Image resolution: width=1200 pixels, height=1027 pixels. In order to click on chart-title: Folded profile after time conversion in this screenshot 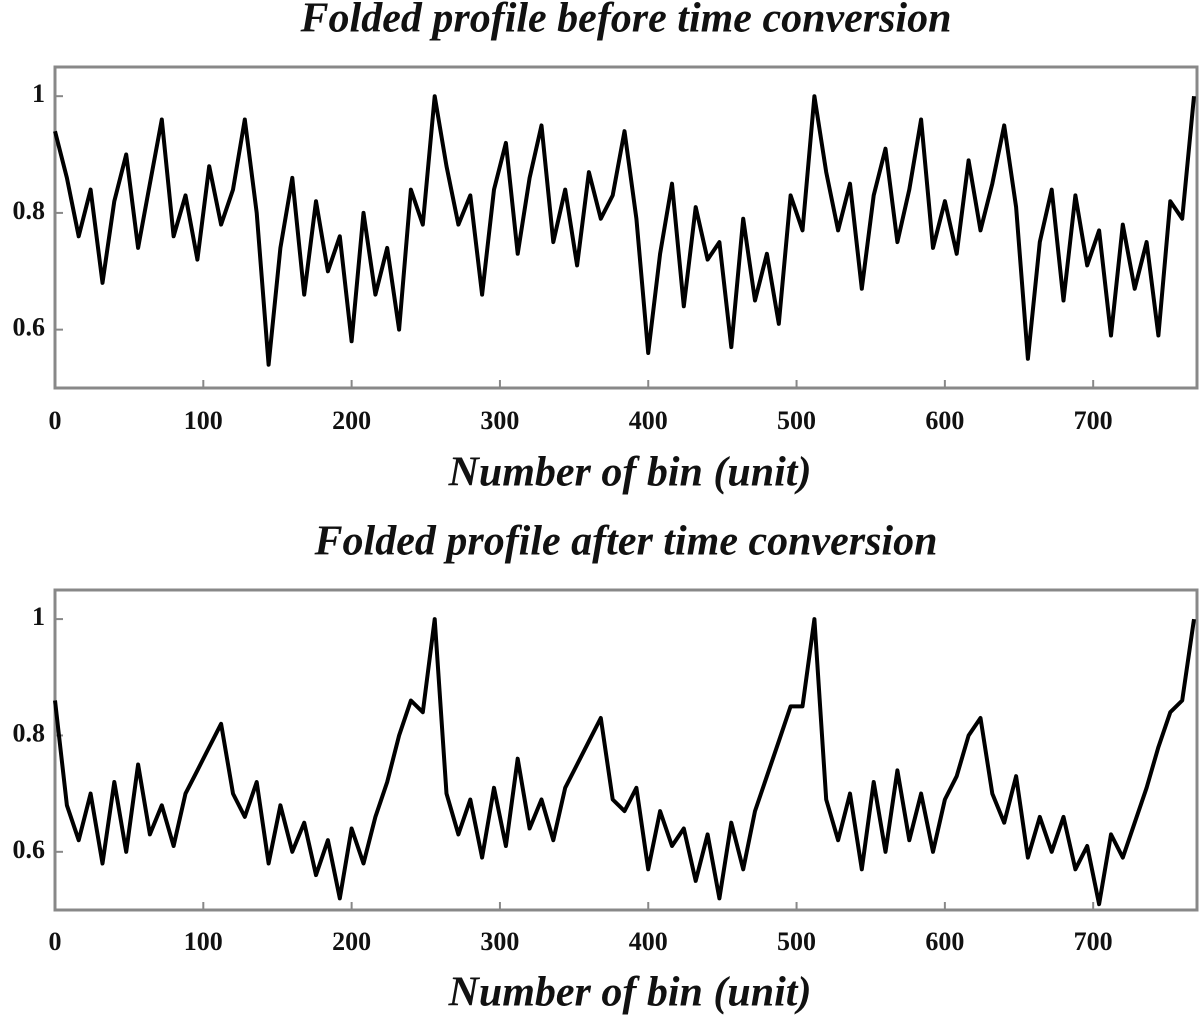, I will do `click(626, 542)`.